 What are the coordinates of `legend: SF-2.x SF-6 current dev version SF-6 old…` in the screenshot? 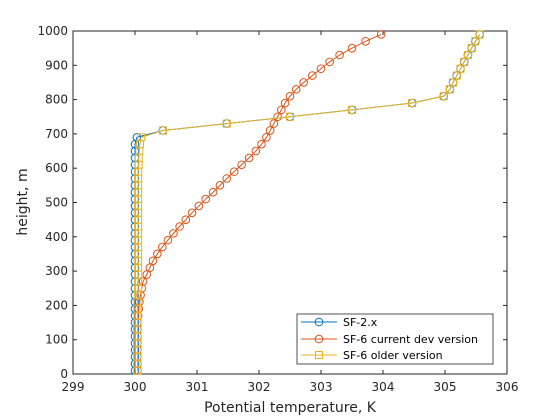 It's located at (395, 339).